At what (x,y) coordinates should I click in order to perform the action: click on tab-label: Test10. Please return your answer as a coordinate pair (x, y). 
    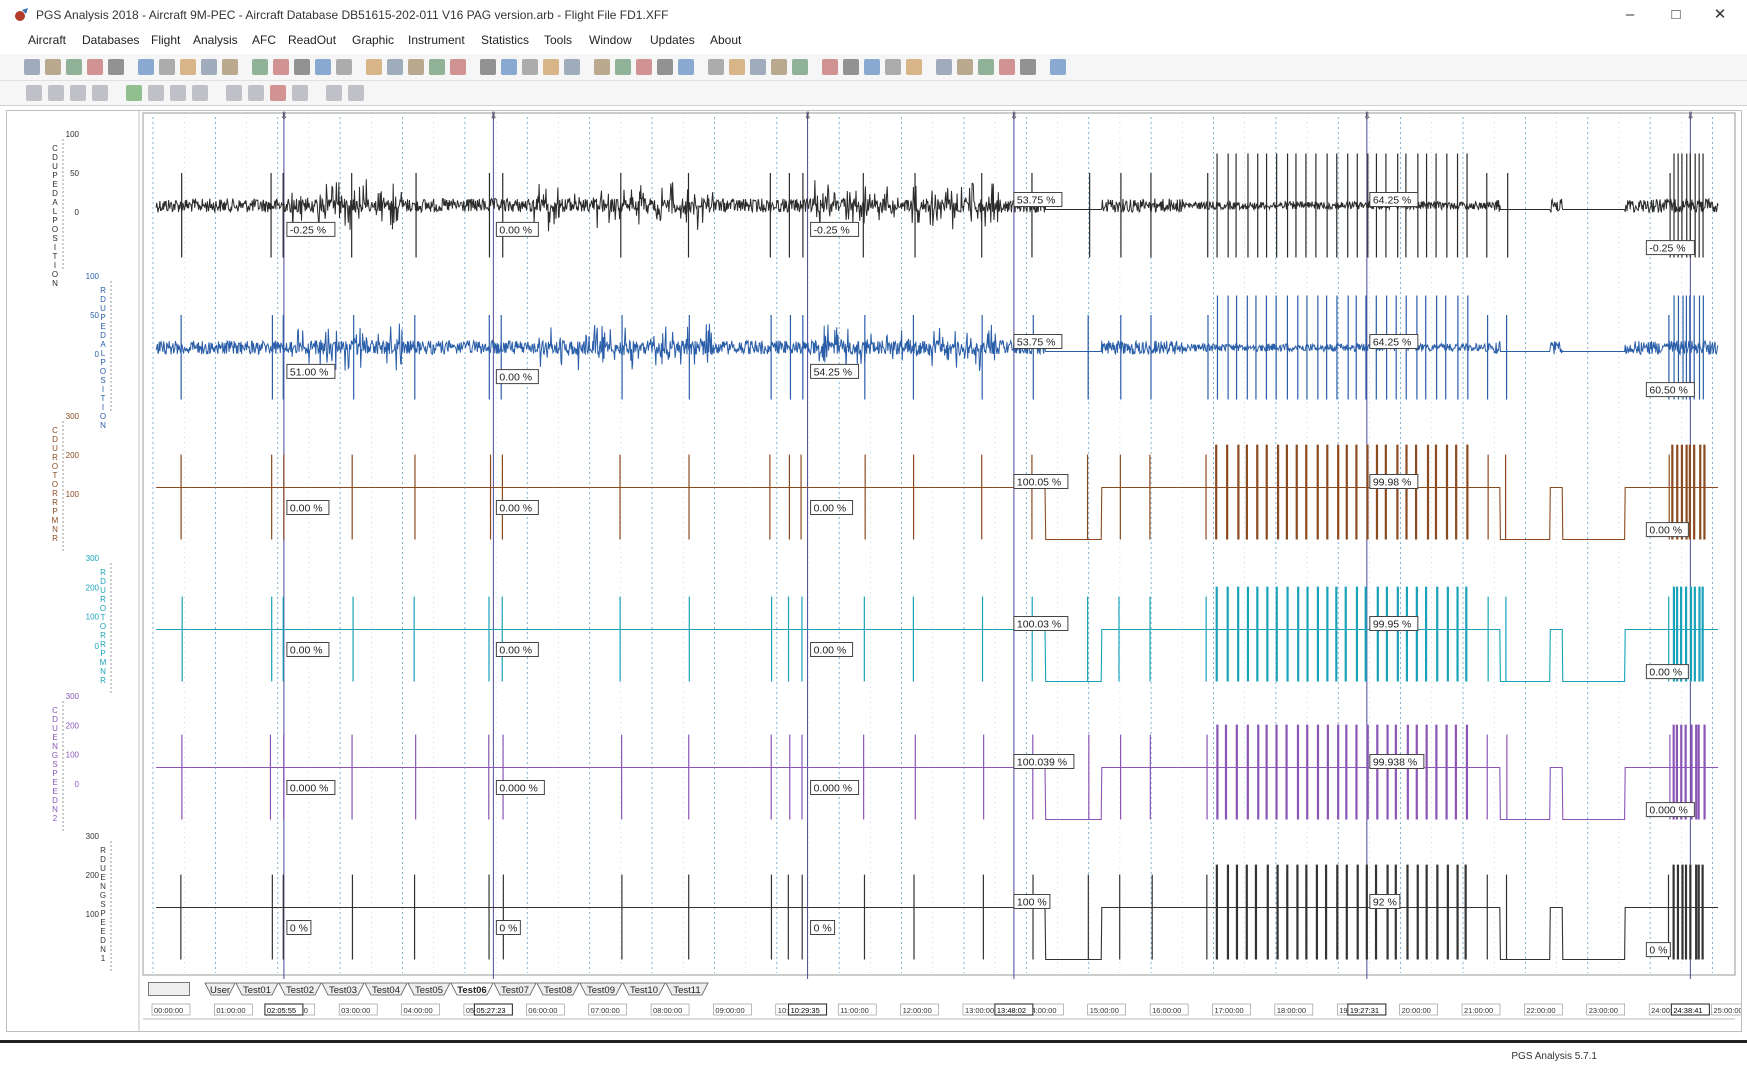
    Looking at the image, I should click on (644, 990).